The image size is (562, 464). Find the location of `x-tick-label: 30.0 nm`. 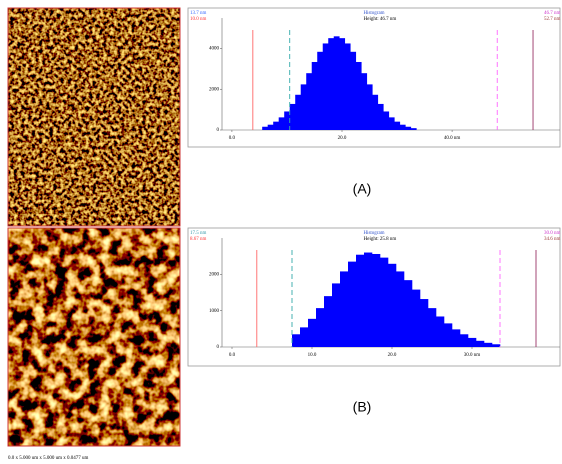

x-tick-label: 30.0 nm is located at coordinates (472, 355).